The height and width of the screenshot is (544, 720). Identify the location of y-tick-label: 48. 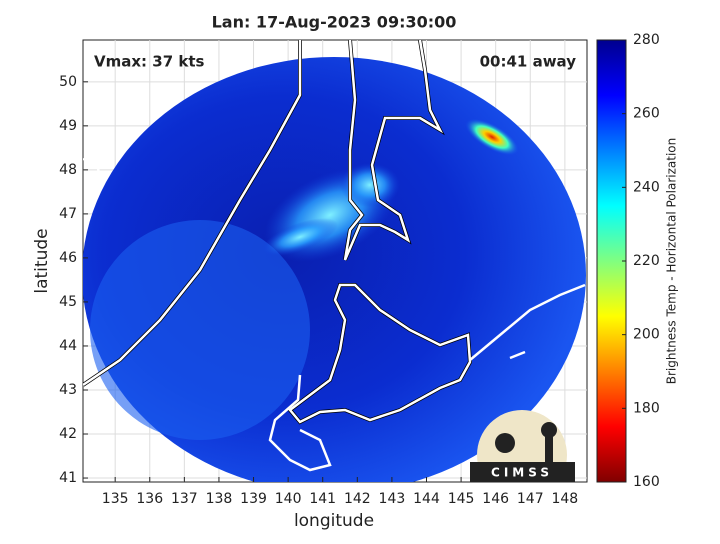
(68, 170).